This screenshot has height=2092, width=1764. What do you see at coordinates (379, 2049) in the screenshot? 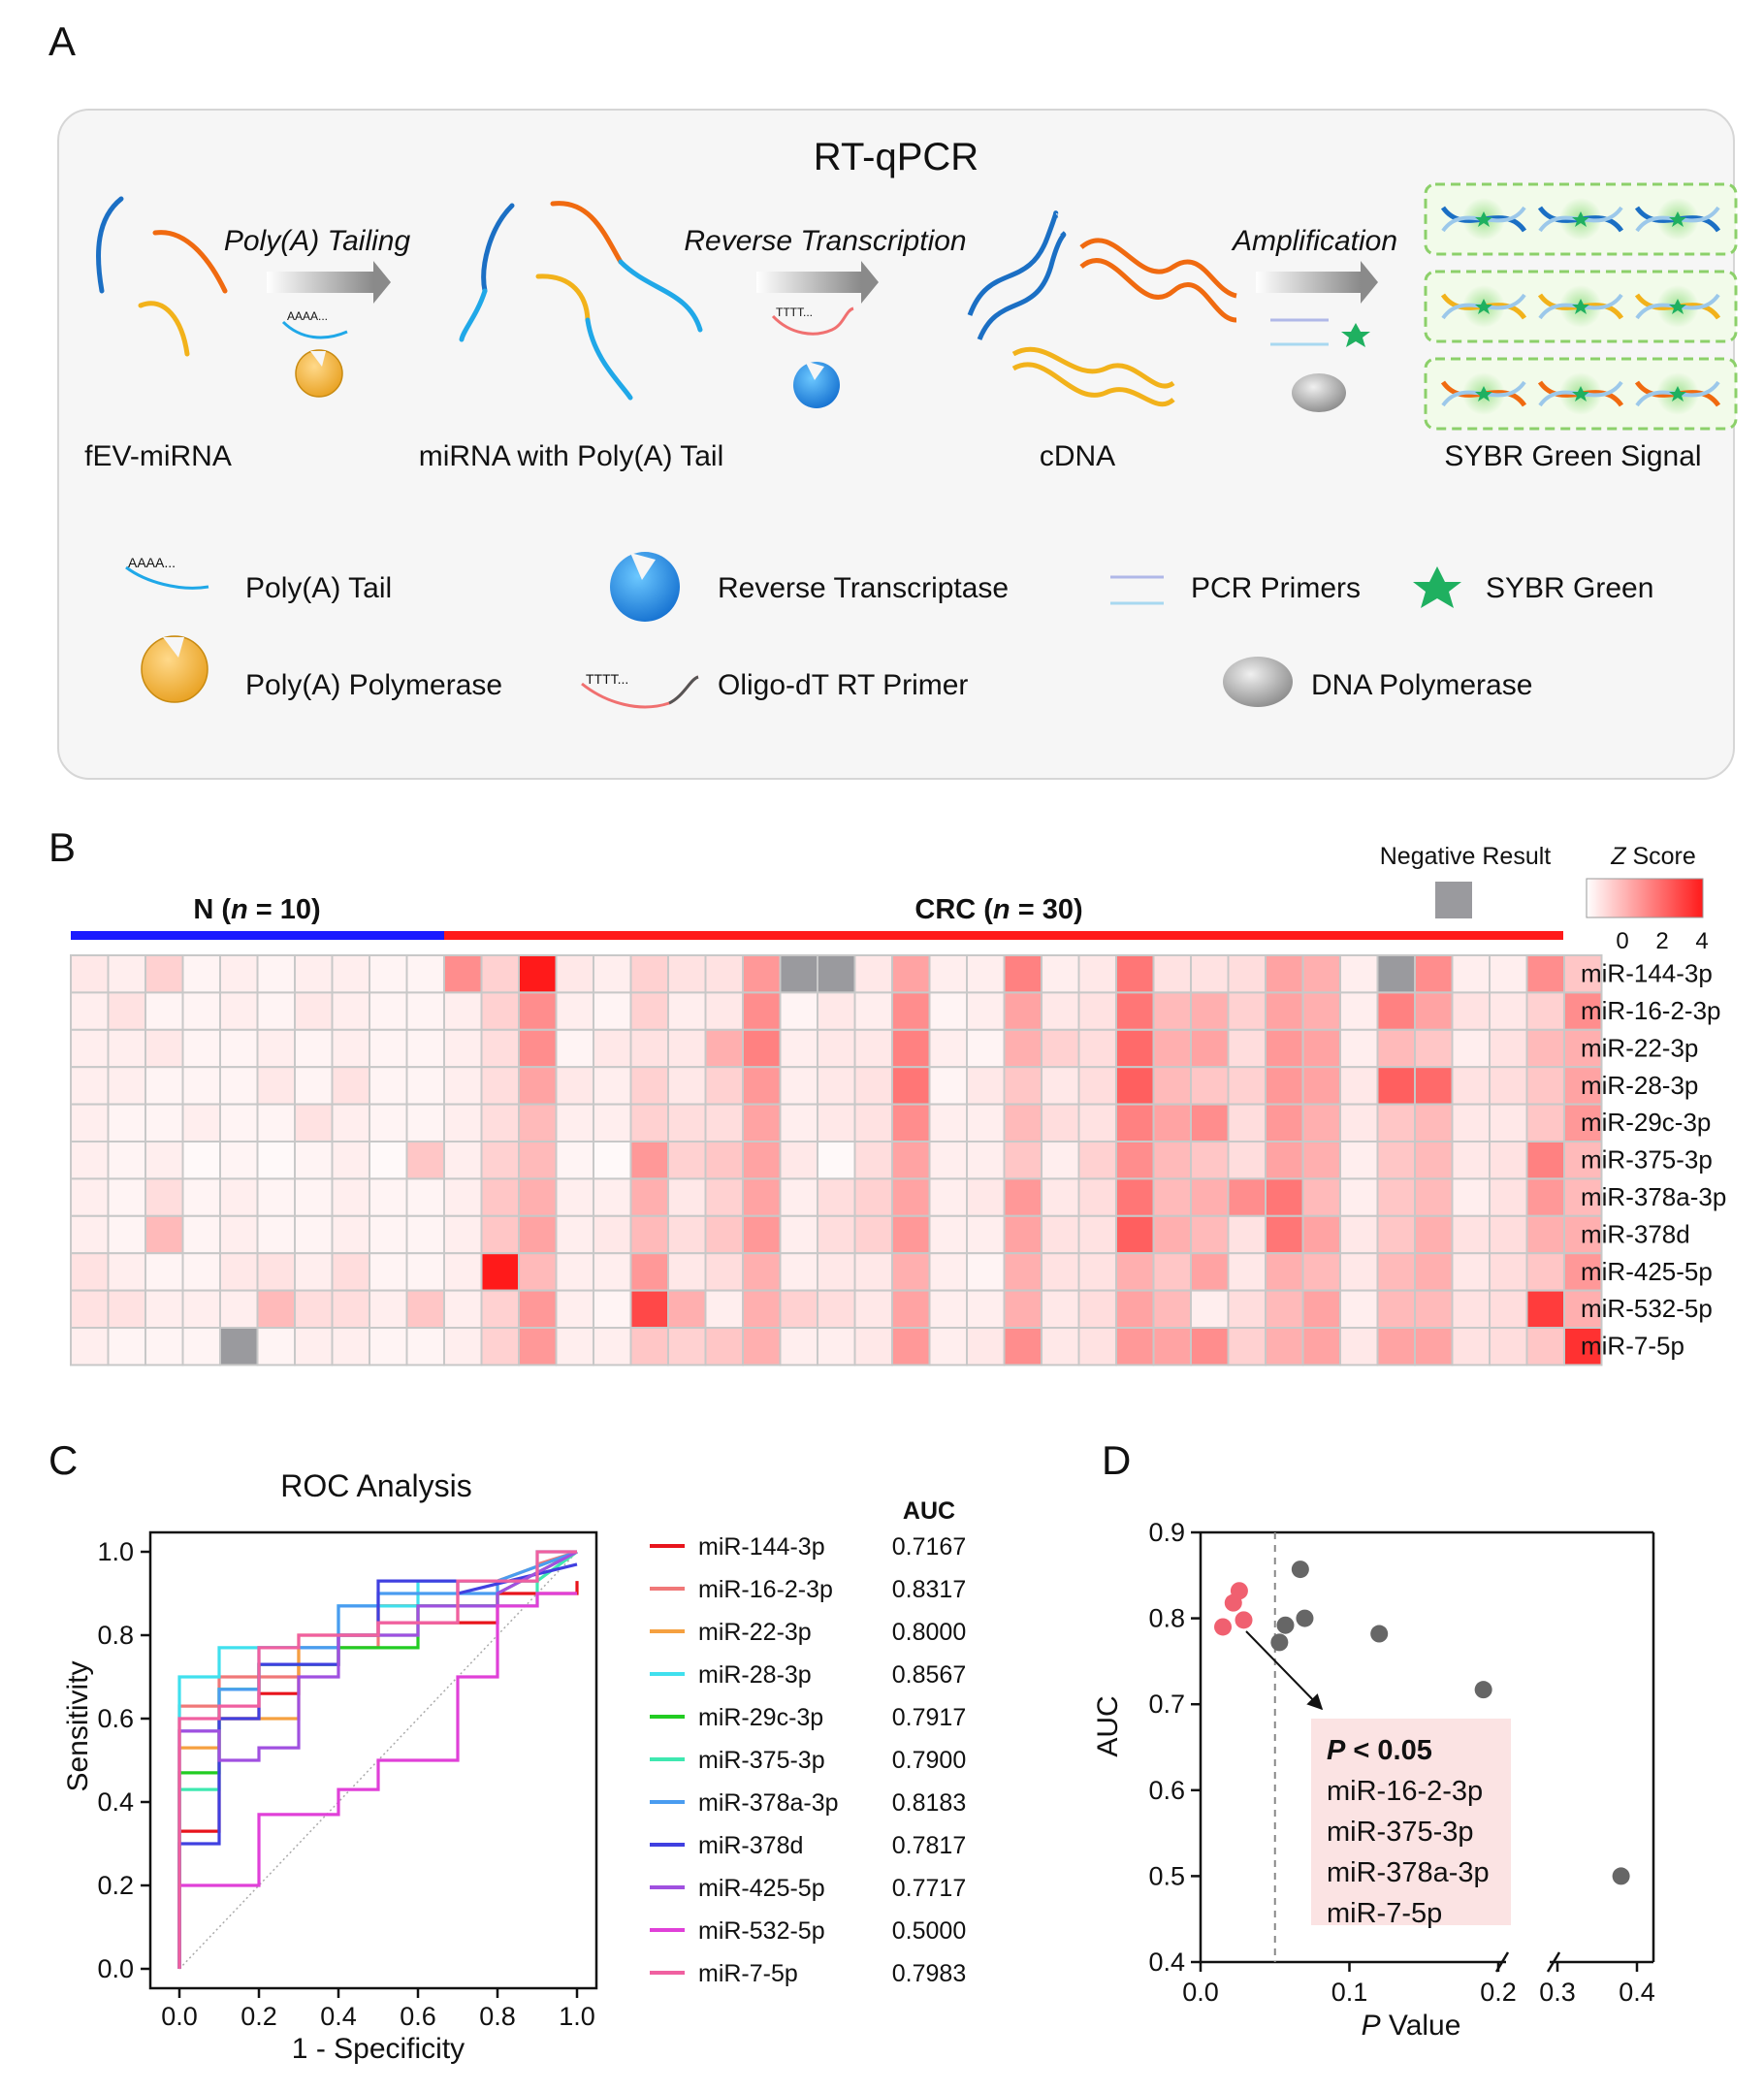
I see `roc-xlabel: 1 - Specificity` at bounding box center [379, 2049].